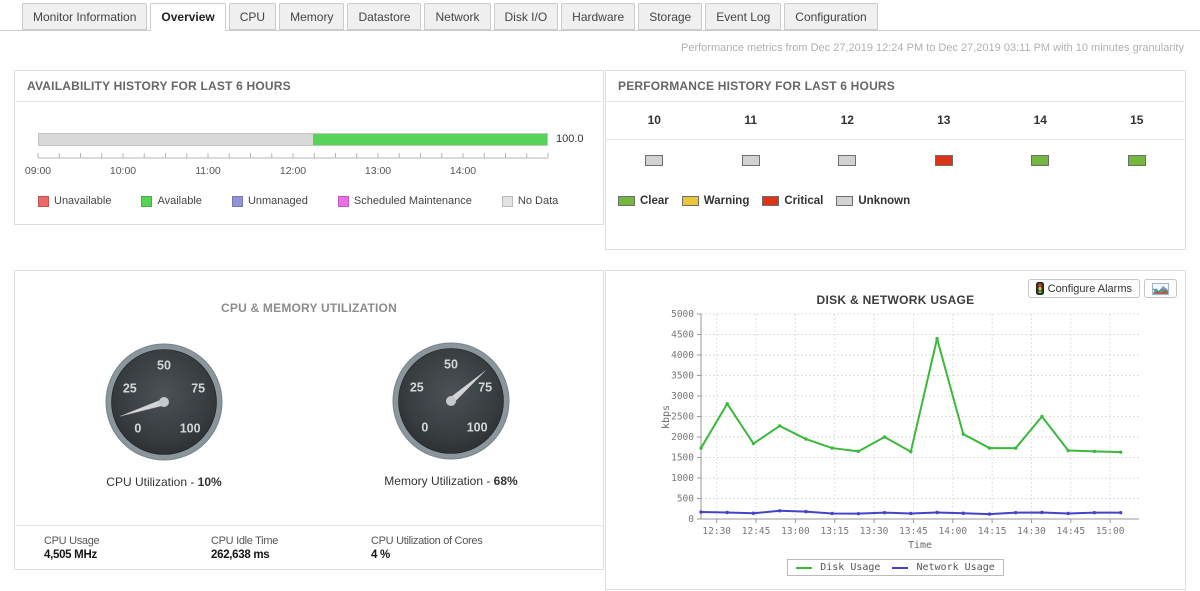 The height and width of the screenshot is (591, 1200). What do you see at coordinates (83, 201) in the screenshot?
I see `legend-label: Unavailable` at bounding box center [83, 201].